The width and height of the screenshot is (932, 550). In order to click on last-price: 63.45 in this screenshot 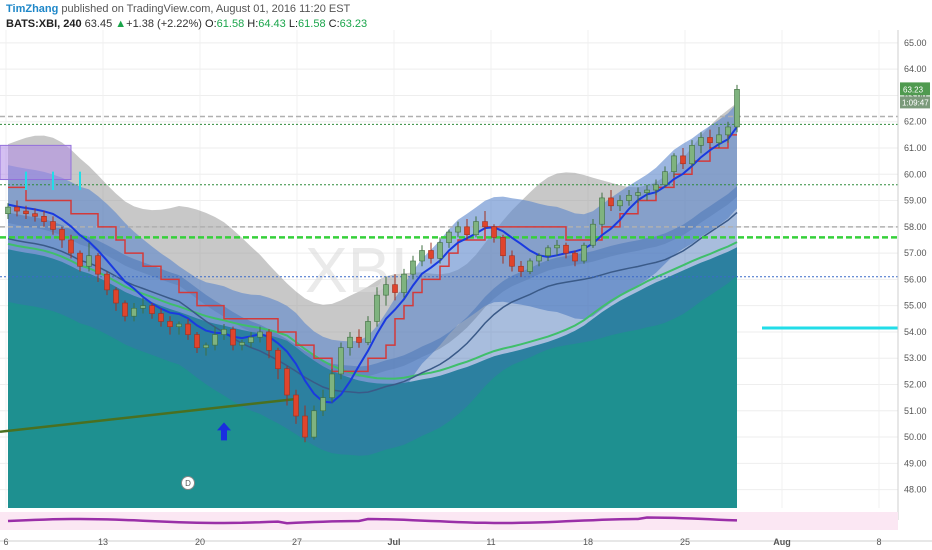, I will do `click(98, 24)`.